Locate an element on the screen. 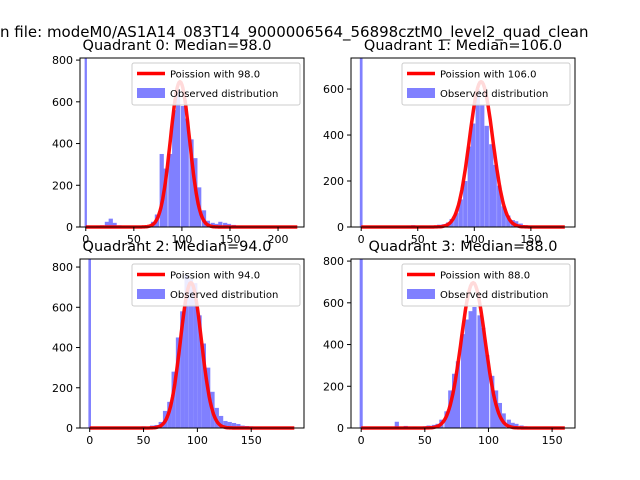  legend-line-label: Poission with 88.0 is located at coordinates (485, 276).